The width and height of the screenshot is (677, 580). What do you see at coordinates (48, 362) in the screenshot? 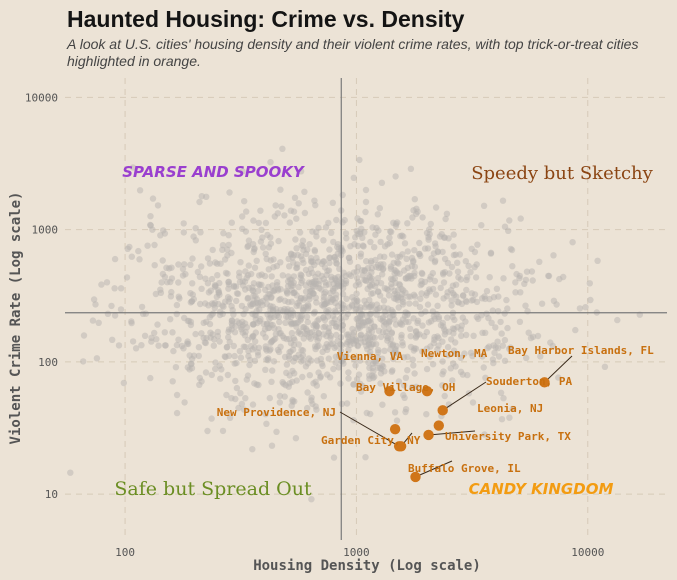
I see `y-tick-label: 100` at bounding box center [48, 362].